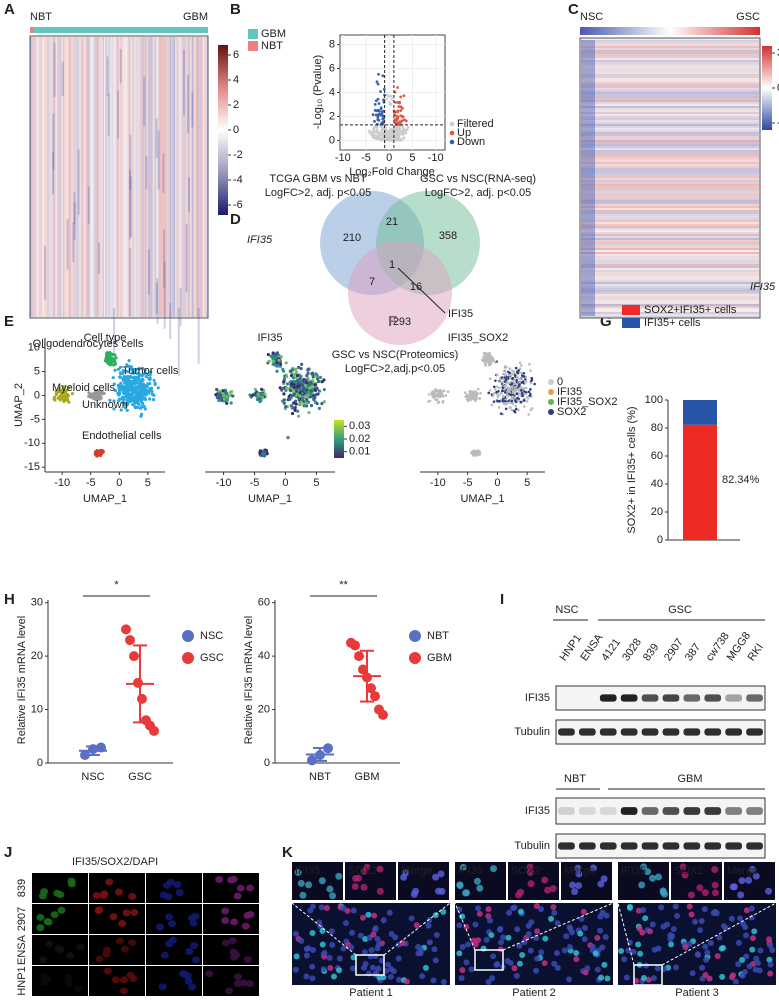  I want to click on panel-letter: H, so click(9, 599).